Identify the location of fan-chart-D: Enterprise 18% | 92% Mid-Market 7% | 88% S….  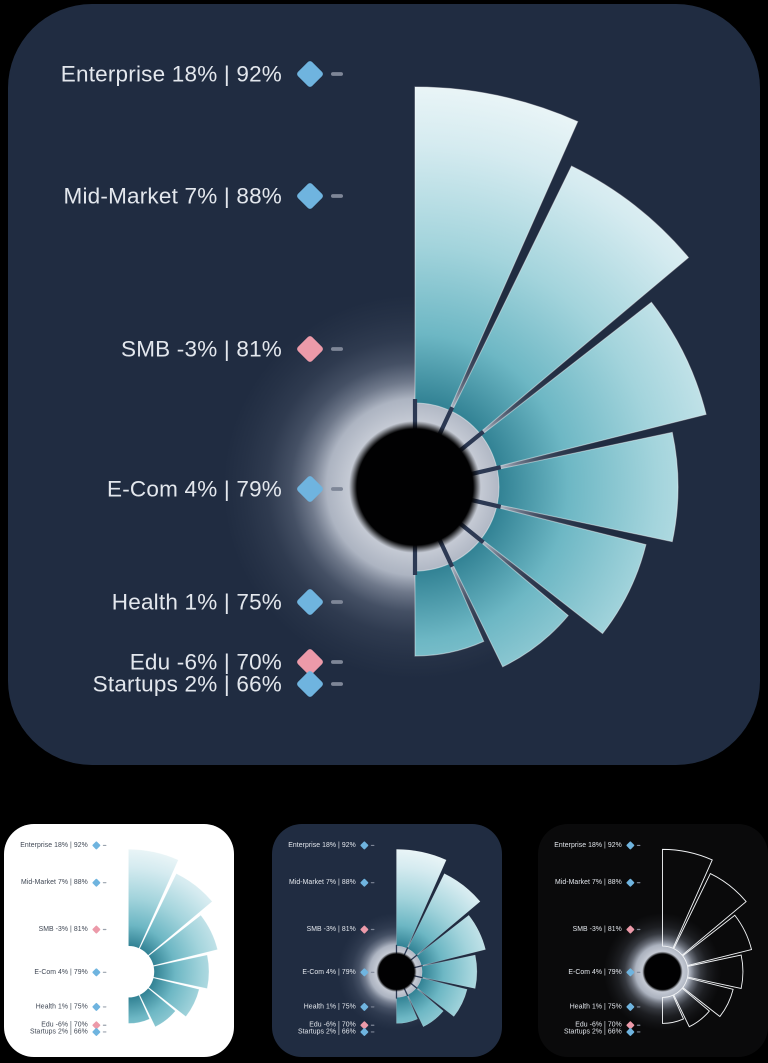
(653, 938).